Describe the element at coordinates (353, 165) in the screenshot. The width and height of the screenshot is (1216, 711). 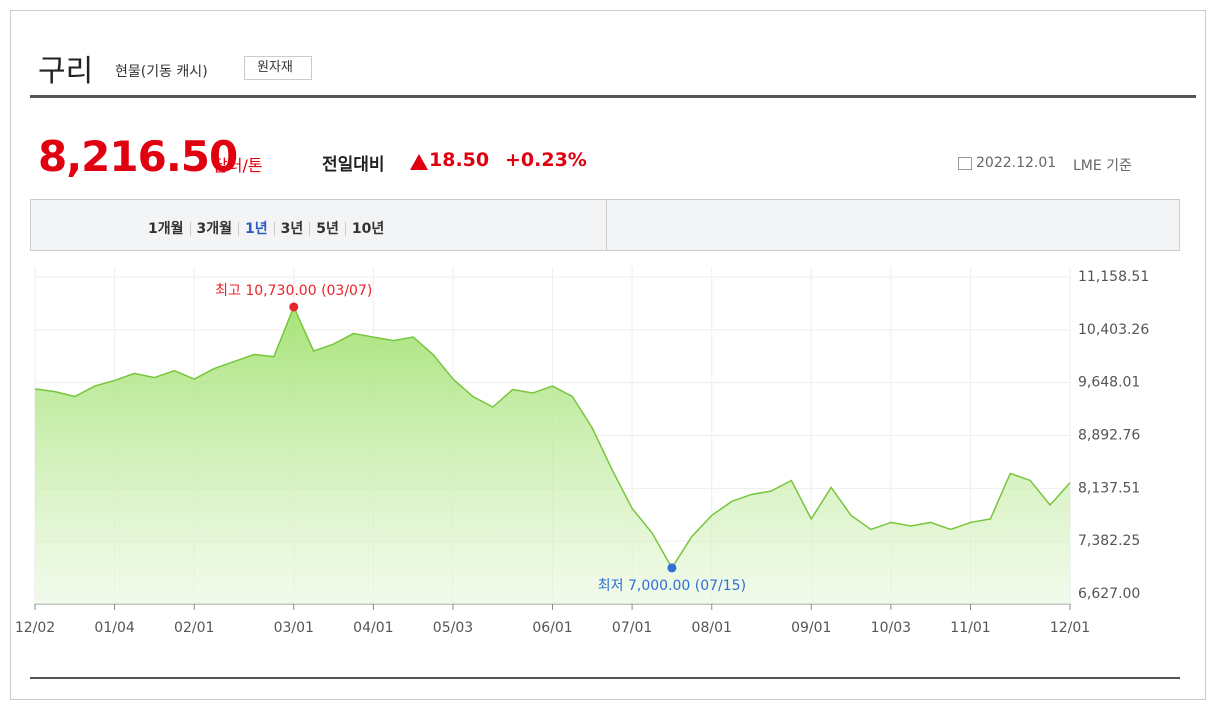
I see `change-label: 전일대비` at that location.